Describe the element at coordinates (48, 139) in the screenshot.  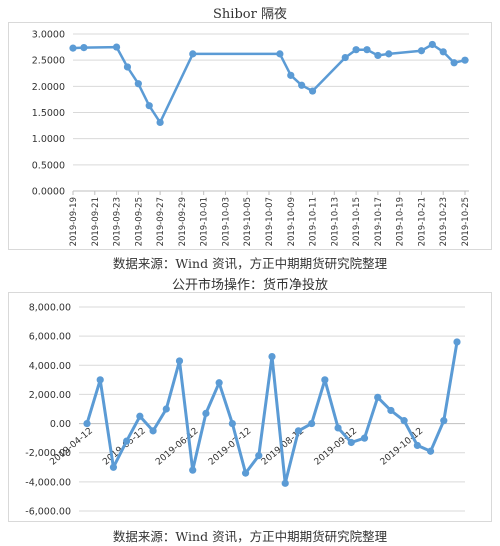
I see `chart1-y-tick-label: 1.0000` at that location.